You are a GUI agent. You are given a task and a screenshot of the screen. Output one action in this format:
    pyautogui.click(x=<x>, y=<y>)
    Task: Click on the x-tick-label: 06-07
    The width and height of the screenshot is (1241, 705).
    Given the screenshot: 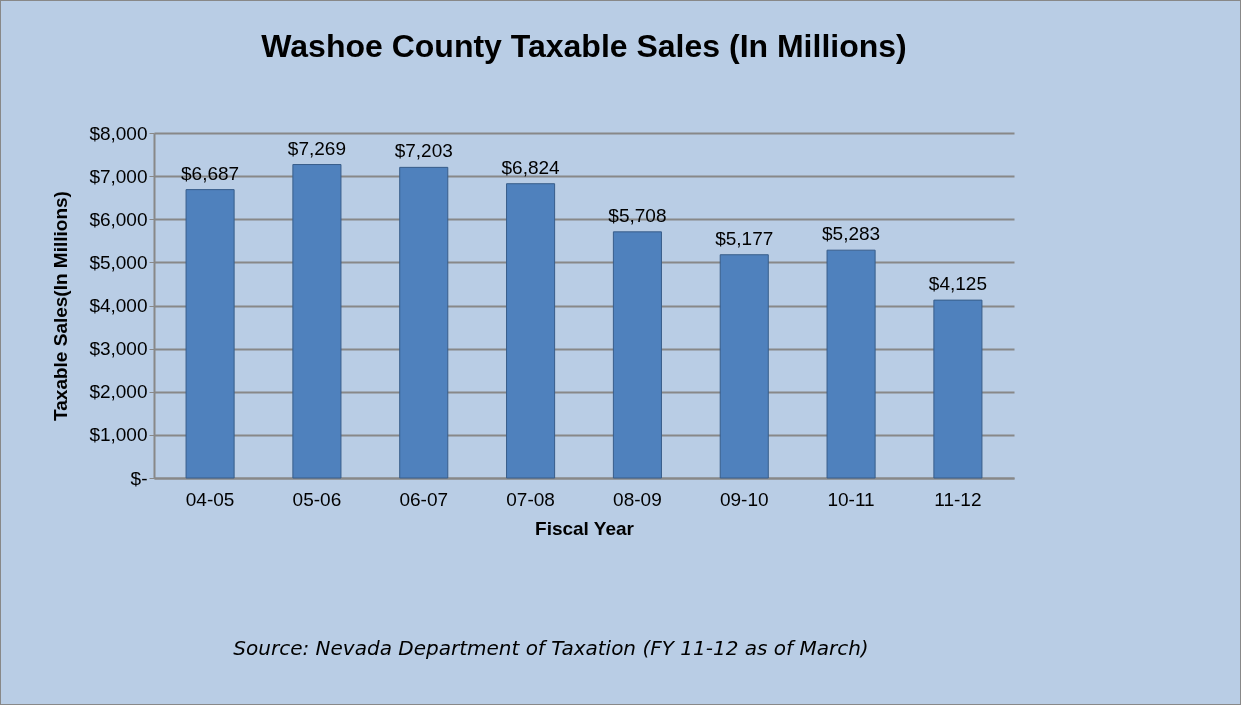 What is the action you would take?
    pyautogui.click(x=424, y=499)
    